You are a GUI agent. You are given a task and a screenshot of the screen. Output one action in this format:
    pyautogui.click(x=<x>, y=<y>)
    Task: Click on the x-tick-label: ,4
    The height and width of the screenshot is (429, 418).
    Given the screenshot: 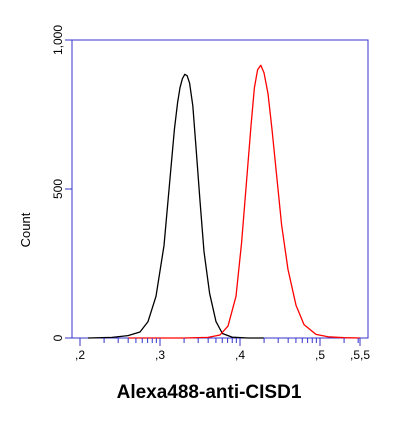 What is the action you would take?
    pyautogui.click(x=240, y=355)
    